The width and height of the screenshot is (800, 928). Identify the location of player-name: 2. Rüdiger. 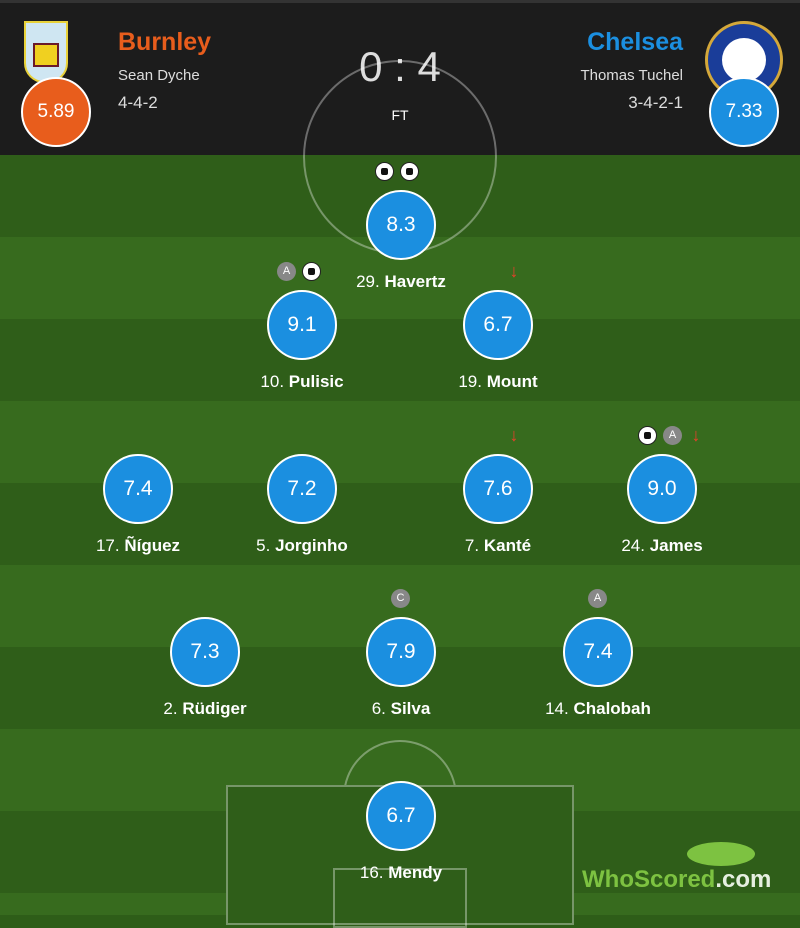
(205, 709).